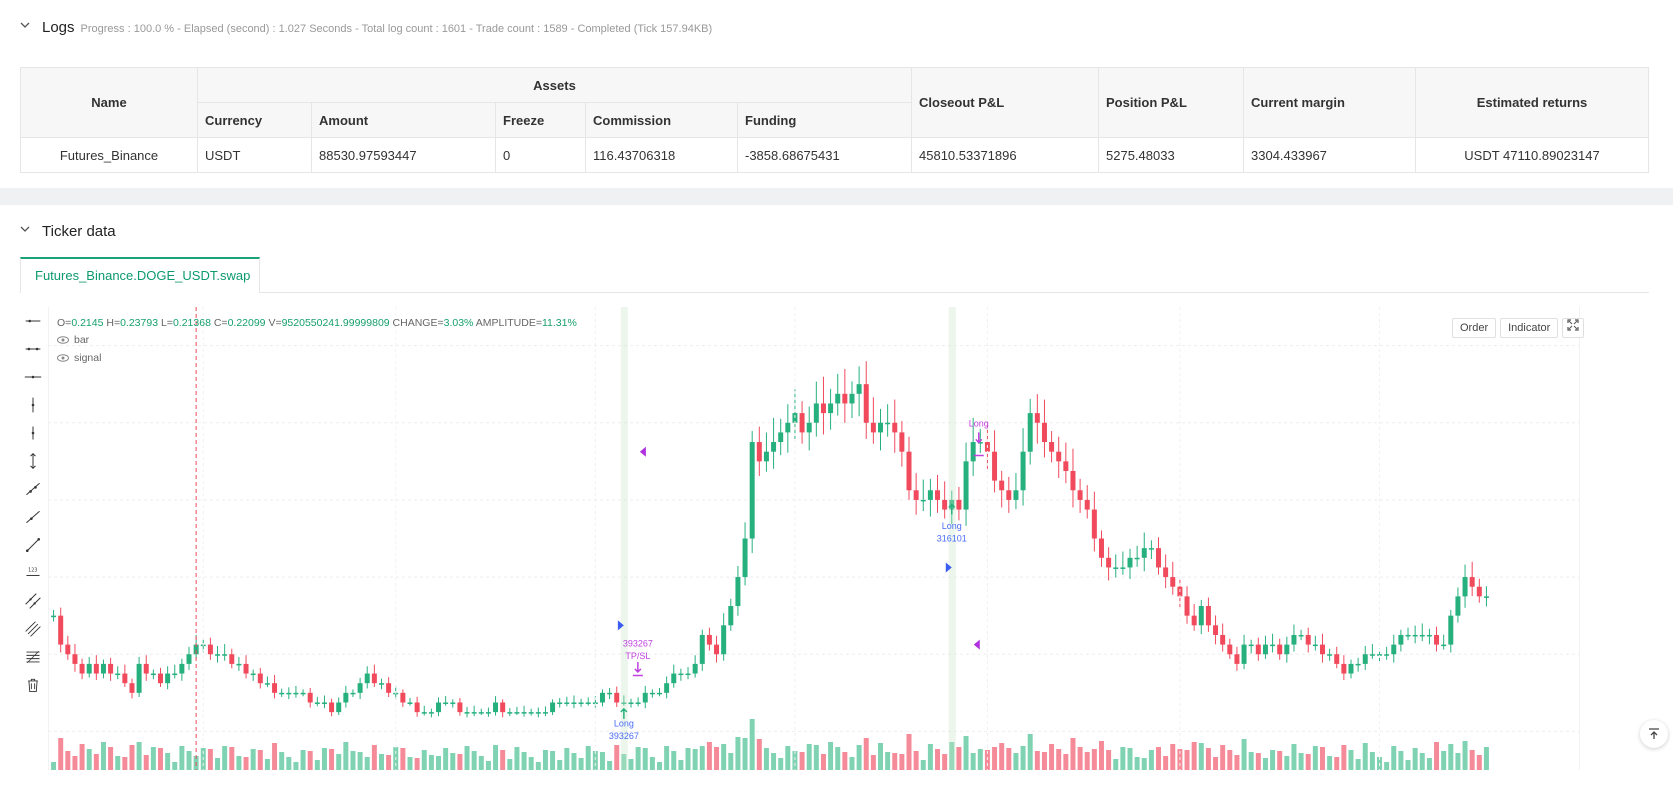 The height and width of the screenshot is (807, 1673). I want to click on vertical-segment-icon, so click(33, 433).